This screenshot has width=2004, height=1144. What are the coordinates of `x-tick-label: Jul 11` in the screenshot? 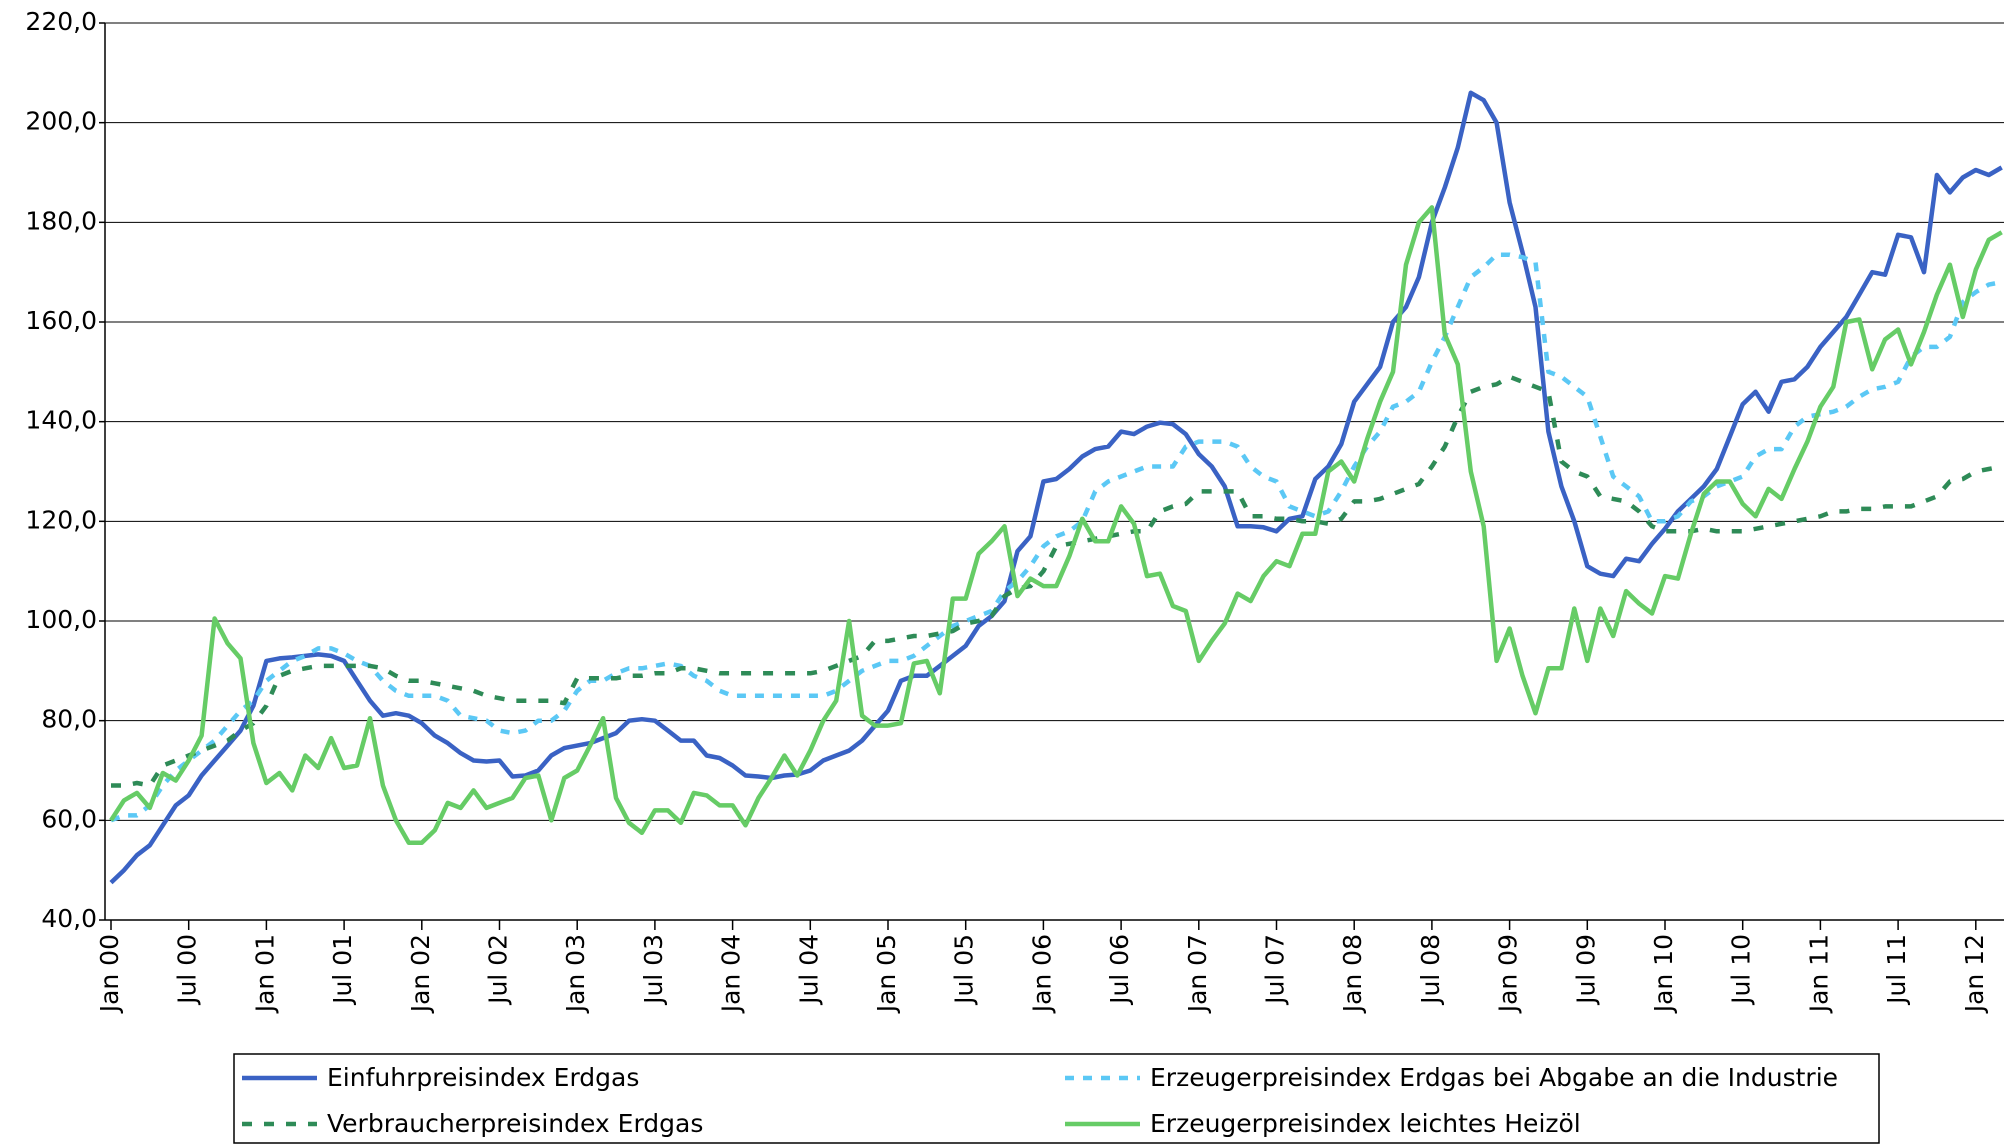 It's located at (1896, 970).